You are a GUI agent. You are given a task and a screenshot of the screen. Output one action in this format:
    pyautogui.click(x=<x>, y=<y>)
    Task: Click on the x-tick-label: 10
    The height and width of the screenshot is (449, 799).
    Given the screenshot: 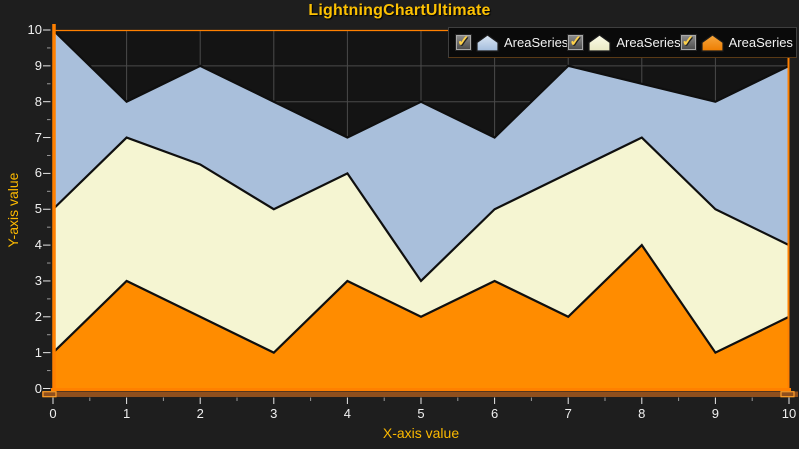 What is the action you would take?
    pyautogui.click(x=789, y=413)
    